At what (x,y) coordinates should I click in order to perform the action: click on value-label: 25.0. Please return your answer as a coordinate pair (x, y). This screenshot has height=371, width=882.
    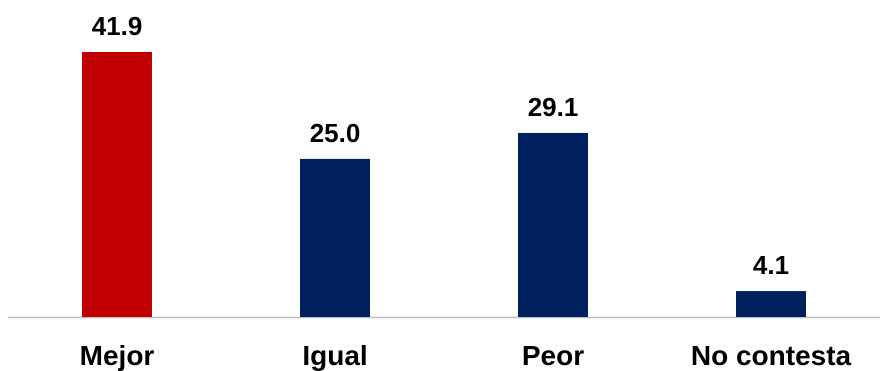
    Looking at the image, I should click on (335, 133).